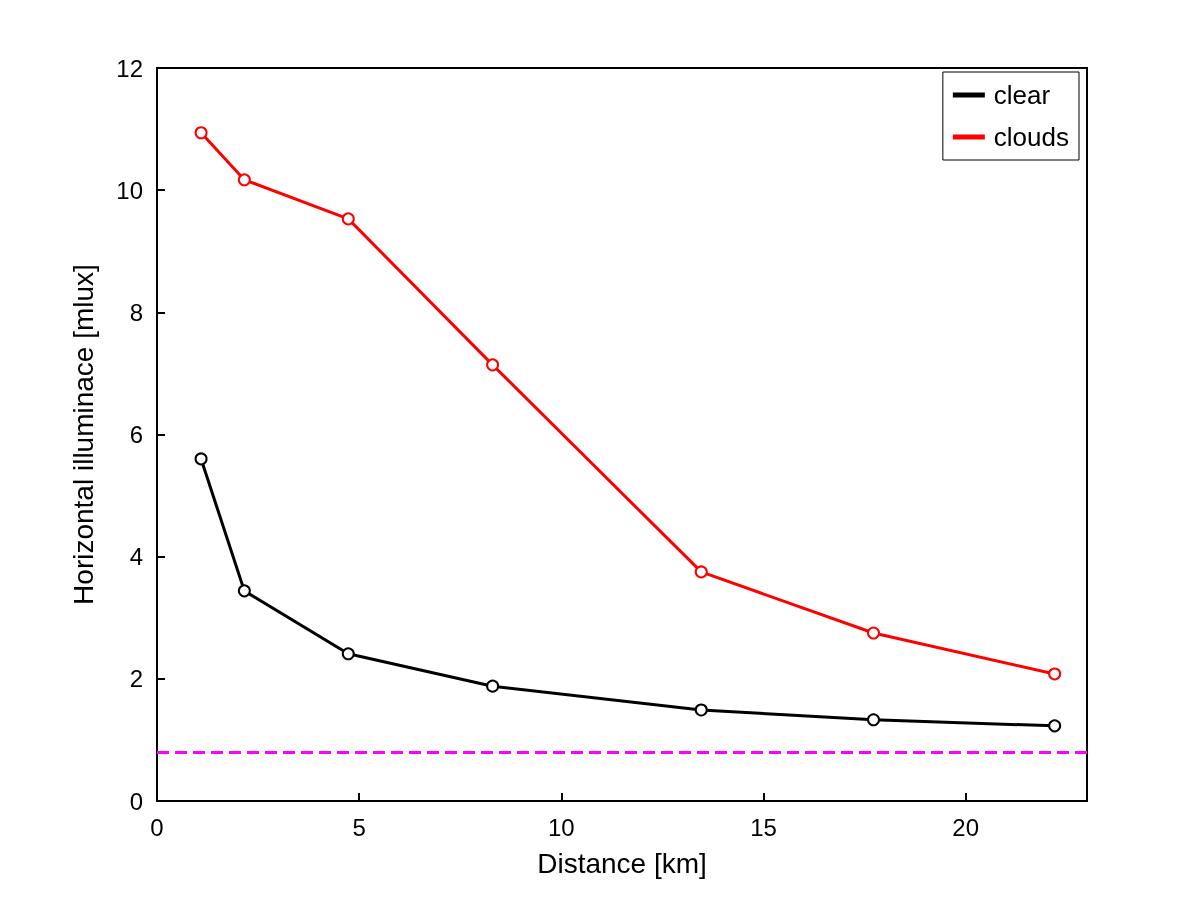 The image size is (1200, 900). I want to click on x-tick-label: 15, so click(763, 827).